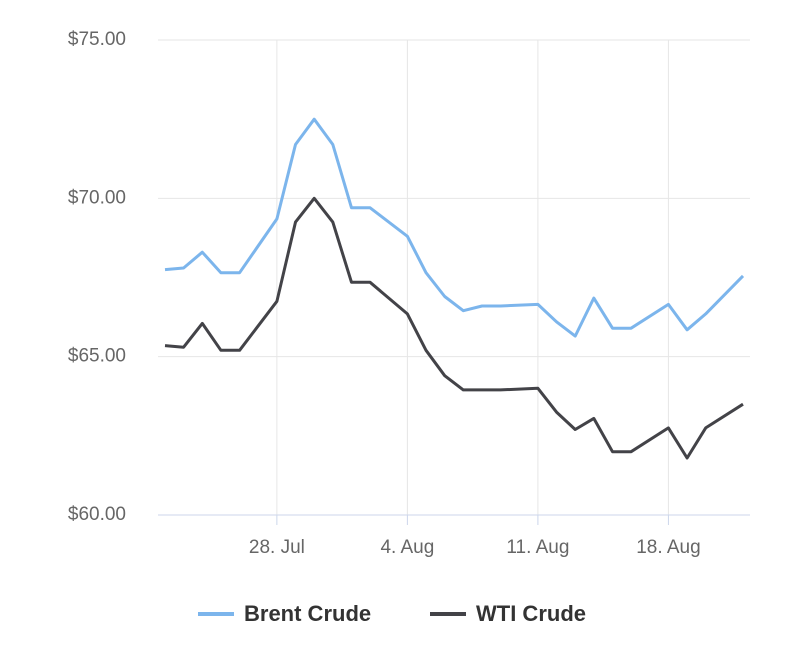 This screenshot has width=801, height=653. What do you see at coordinates (407, 547) in the screenshot?
I see `x-tick-label: 4. Aug` at bounding box center [407, 547].